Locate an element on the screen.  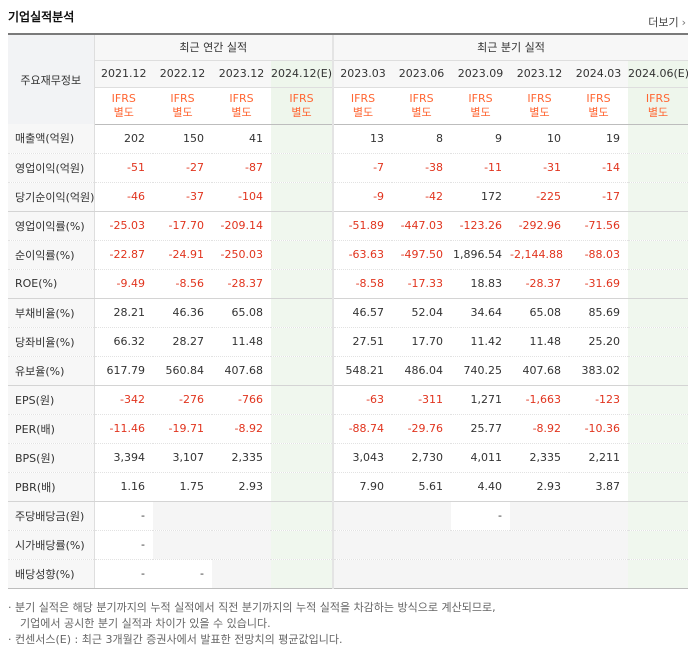
table-cell: 2,211 is located at coordinates (599, 458).